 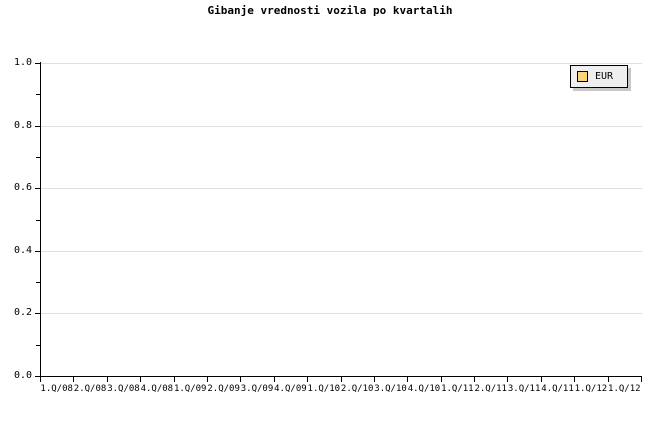 What do you see at coordinates (457, 389) in the screenshot?
I see `x-axis-tick-label: 1.Q/11` at bounding box center [457, 389].